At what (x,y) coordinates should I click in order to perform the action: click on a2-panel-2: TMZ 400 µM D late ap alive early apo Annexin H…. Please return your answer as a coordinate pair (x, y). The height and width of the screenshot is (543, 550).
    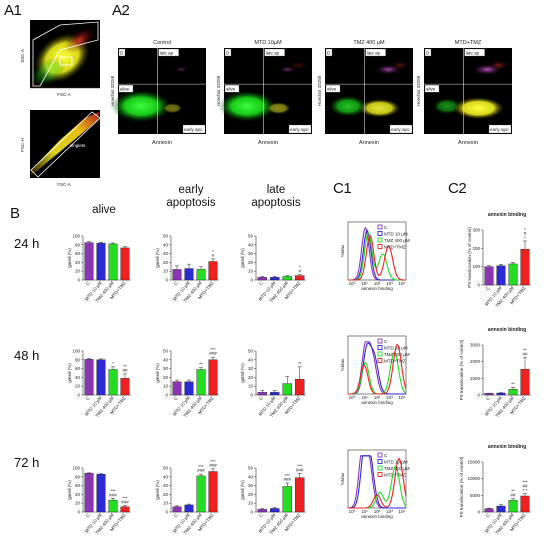
    Looking at the image, I should click on (365, 93).